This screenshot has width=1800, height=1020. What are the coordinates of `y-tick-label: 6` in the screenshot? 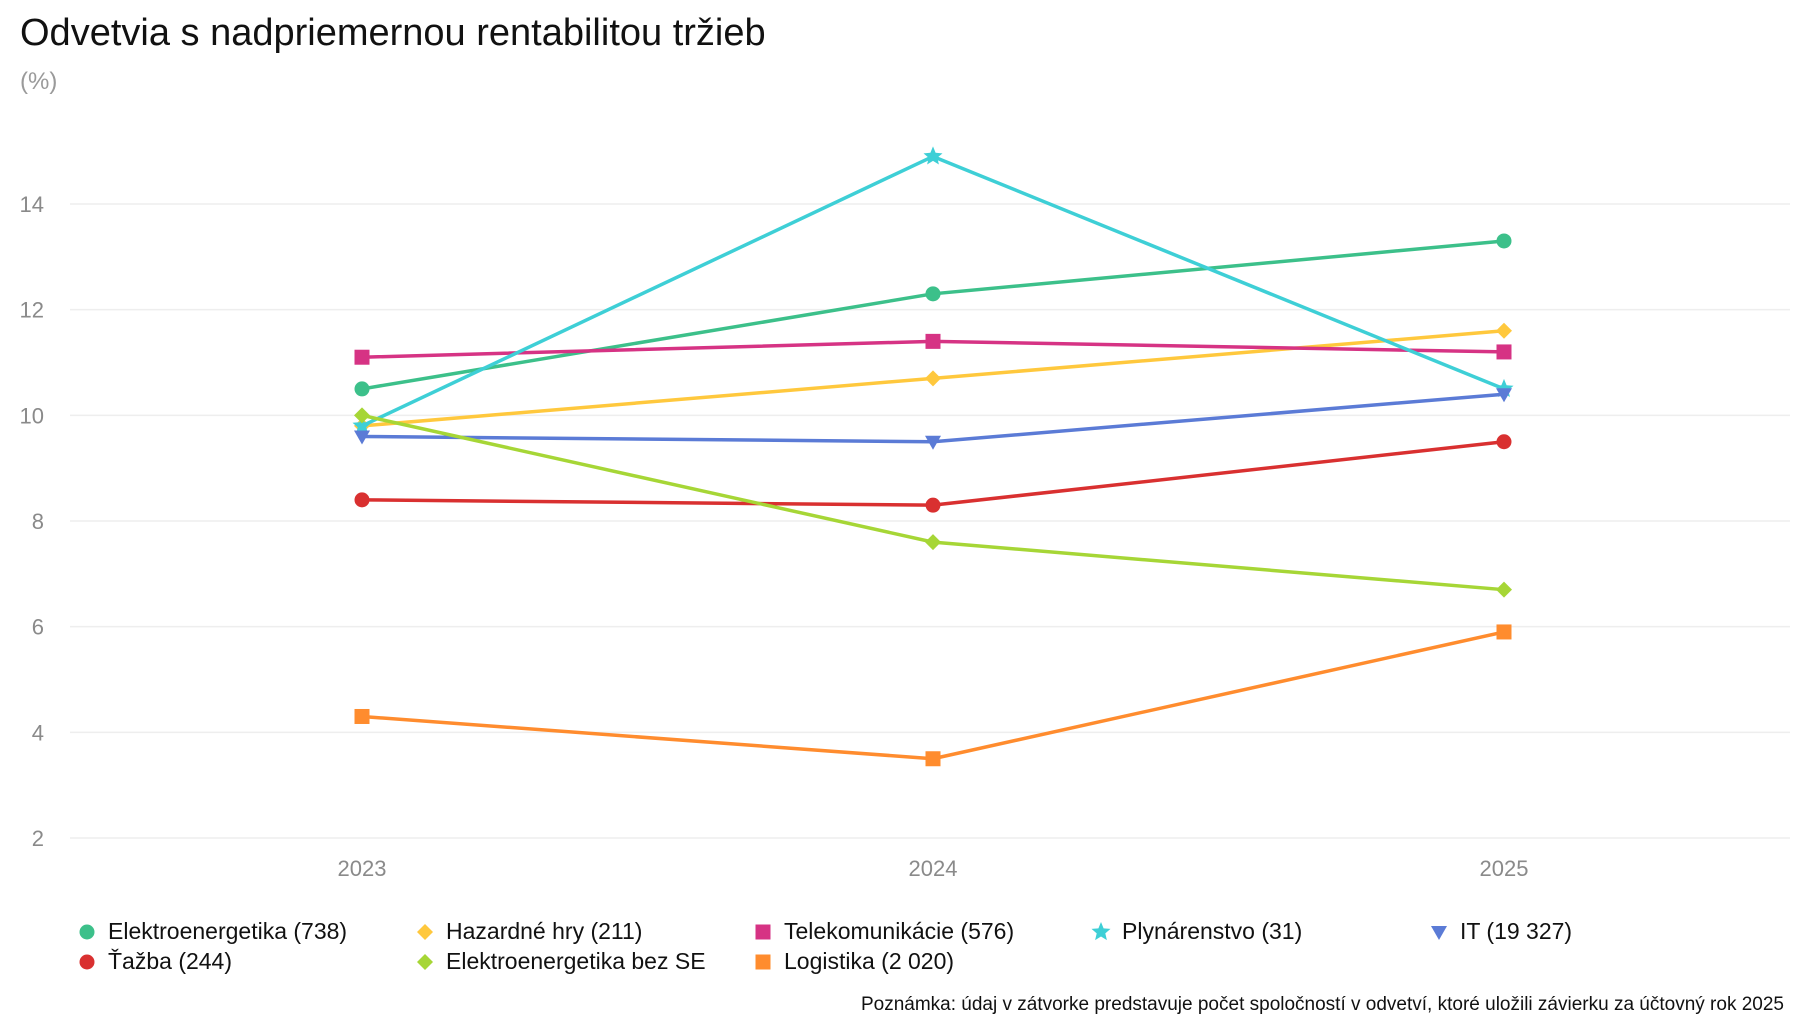 It's located at (38, 627).